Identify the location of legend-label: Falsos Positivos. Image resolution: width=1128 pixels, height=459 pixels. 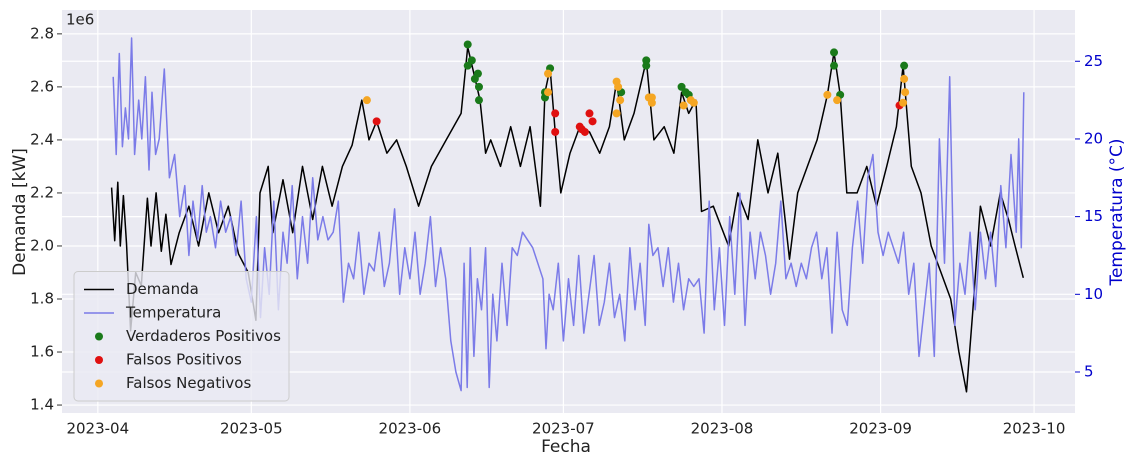
(184, 360).